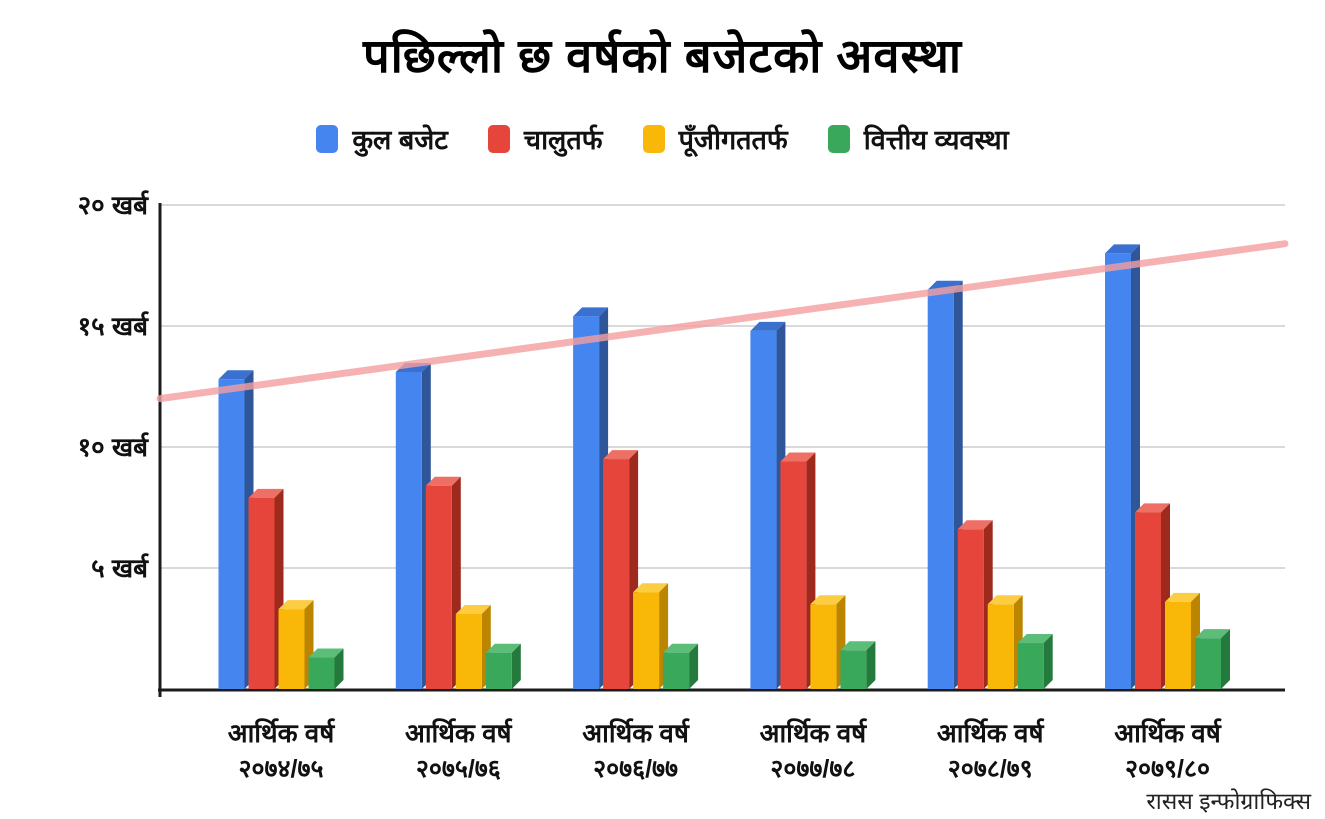  What do you see at coordinates (1035, 639) in the screenshot?
I see `bar-financing-fy5-top` at bounding box center [1035, 639].